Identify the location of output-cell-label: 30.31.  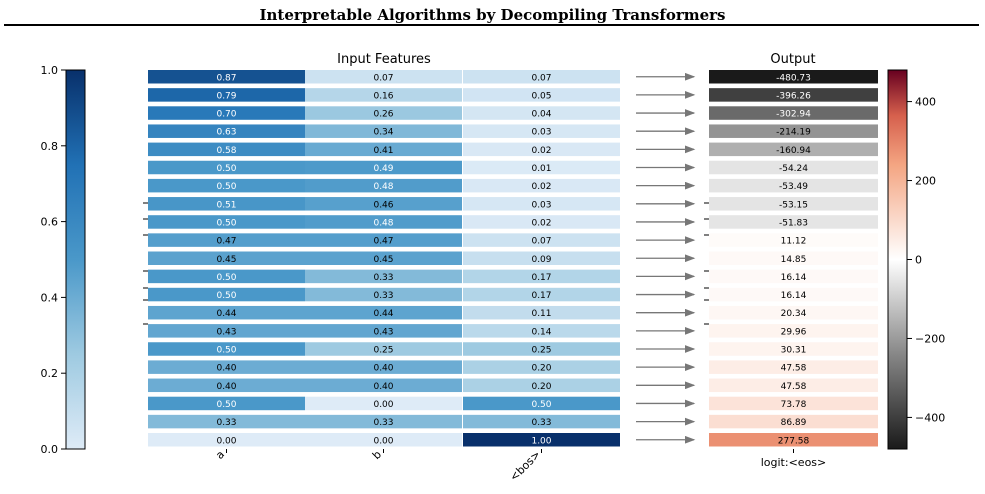
(794, 351).